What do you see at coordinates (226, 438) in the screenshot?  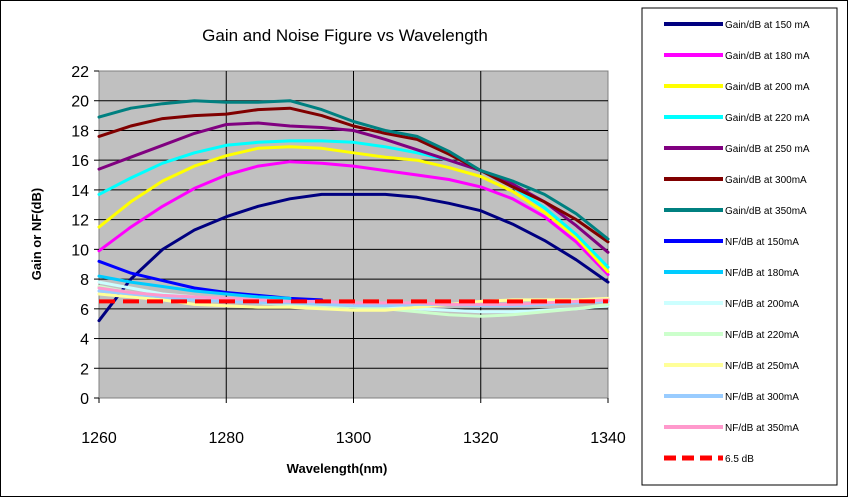 I see `x-tick-label: 1280` at bounding box center [226, 438].